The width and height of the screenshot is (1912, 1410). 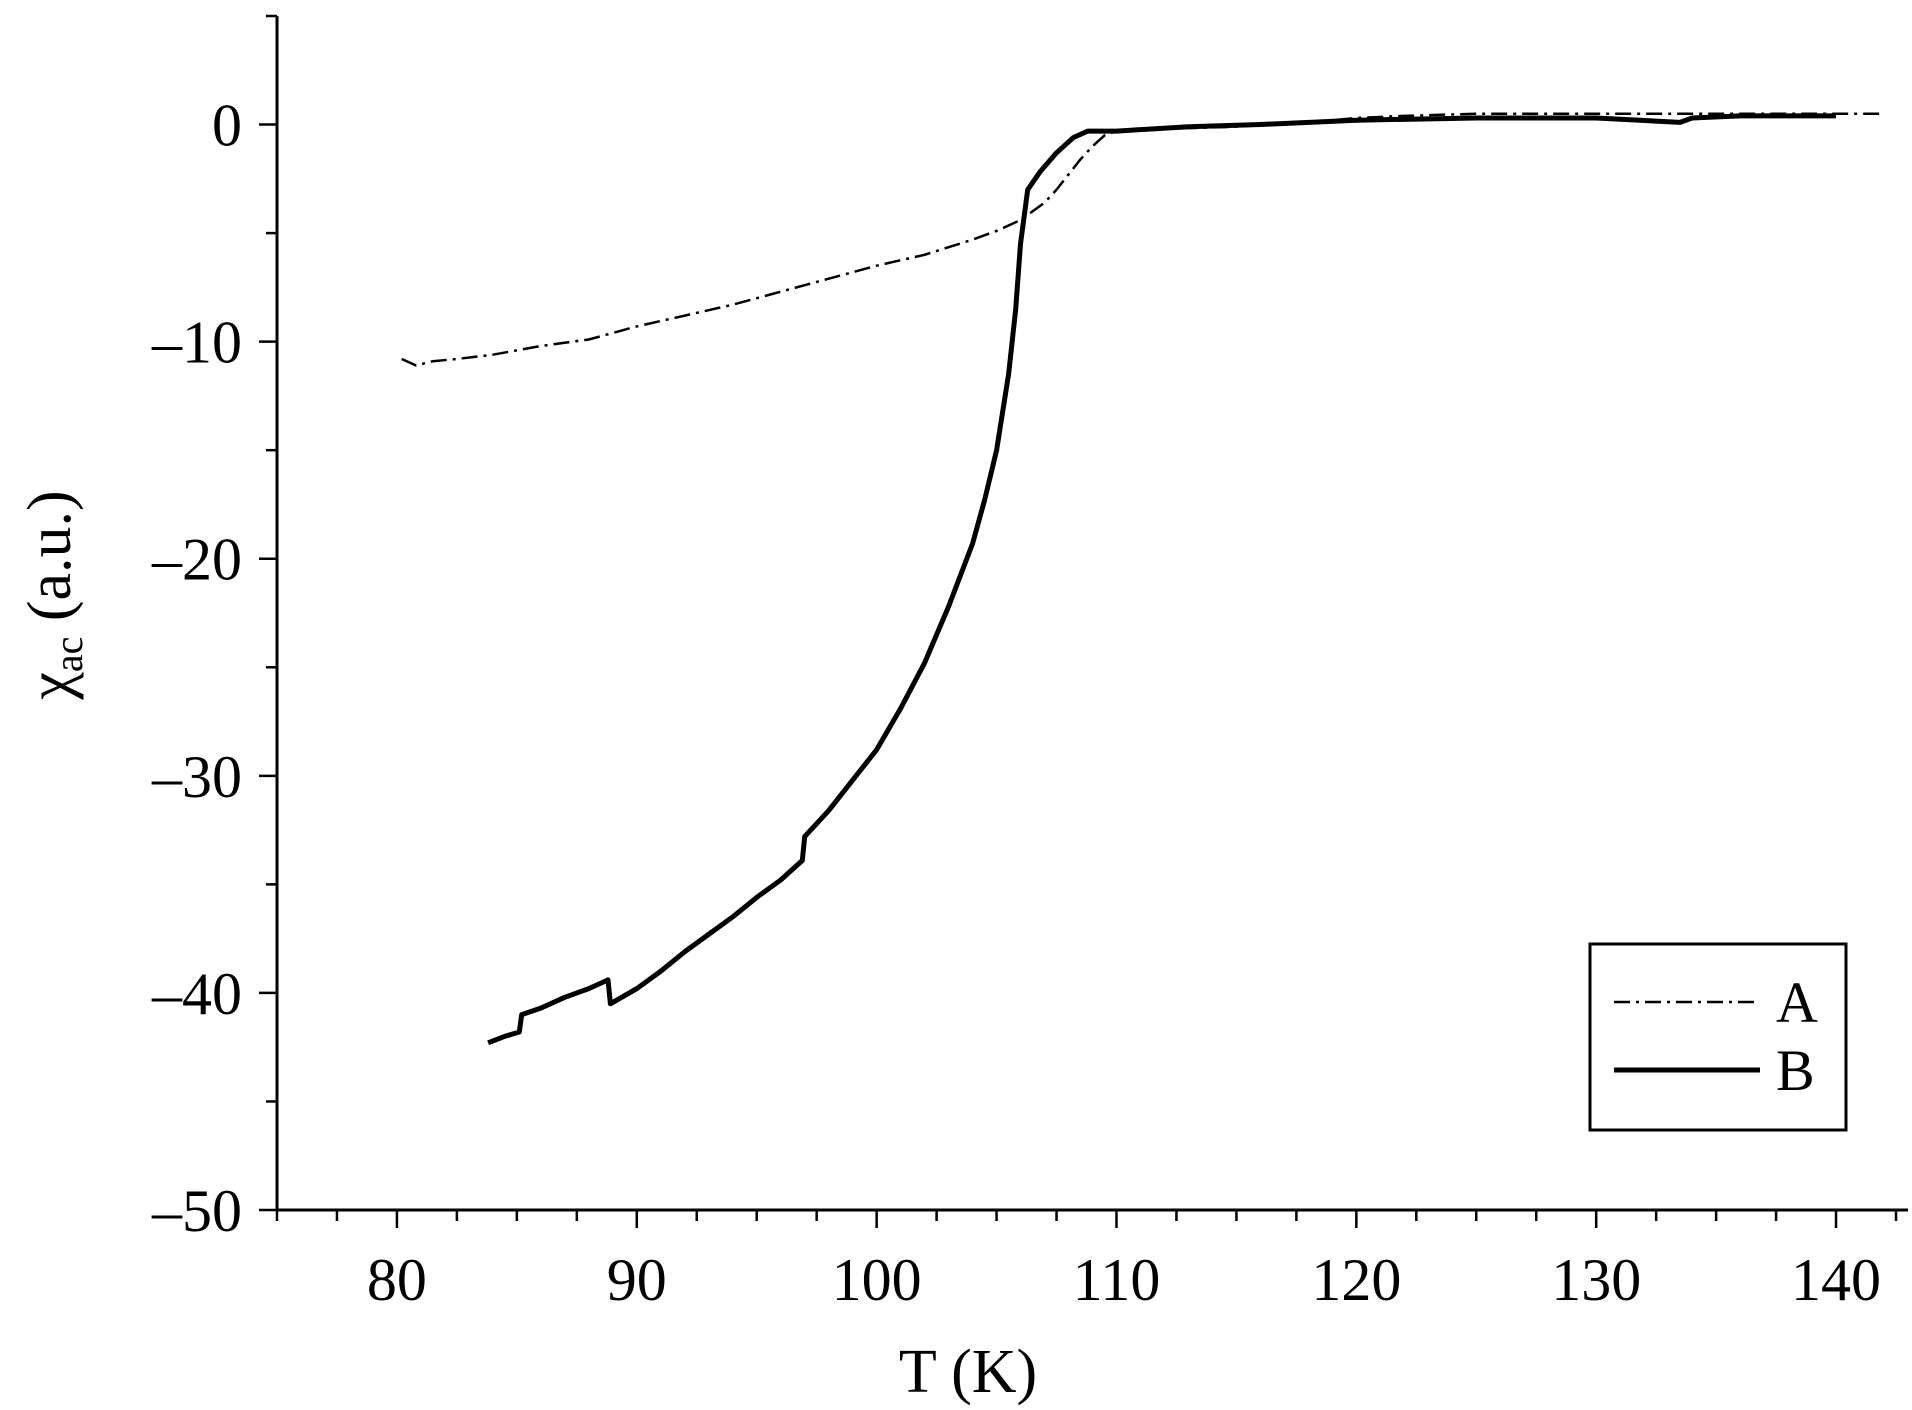 What do you see at coordinates (227, 126) in the screenshot?
I see `y-tick-label: 0` at bounding box center [227, 126].